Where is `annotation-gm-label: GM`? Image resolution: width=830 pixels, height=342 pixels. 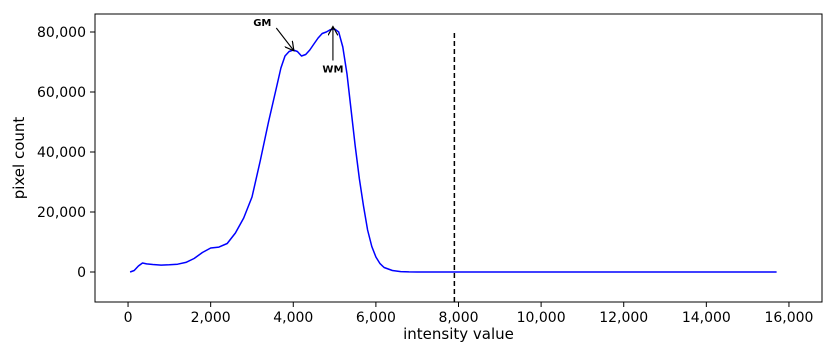 annotation-gm-label: GM is located at coordinates (262, 23).